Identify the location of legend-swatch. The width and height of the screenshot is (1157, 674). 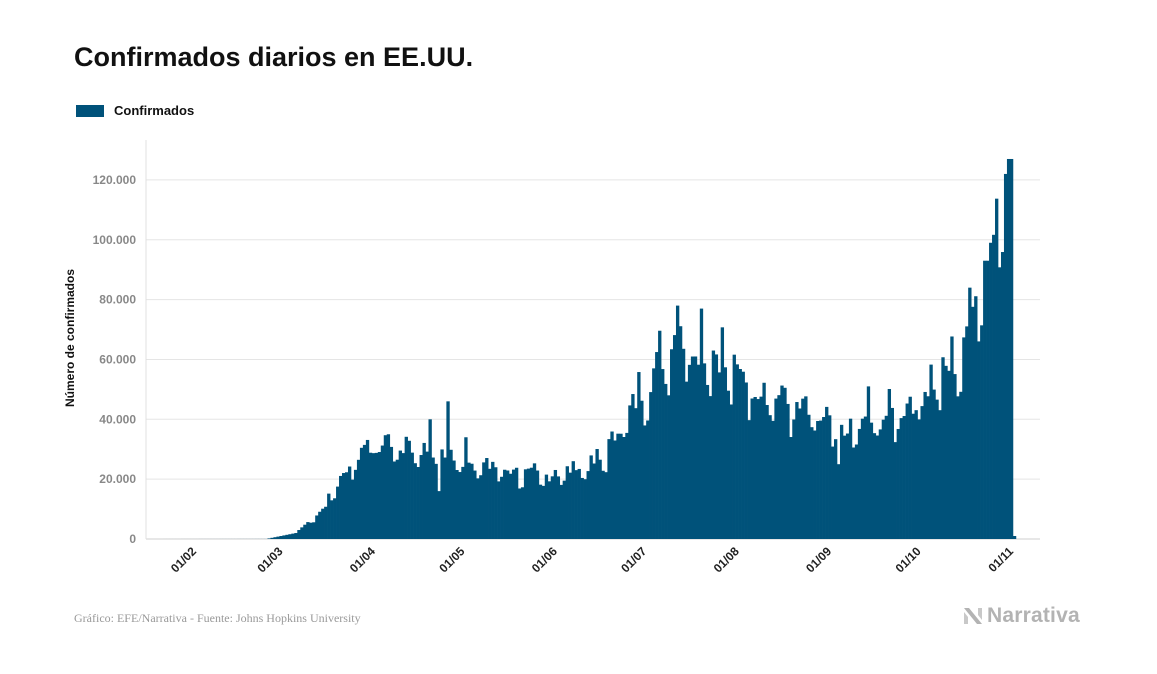
(90, 110).